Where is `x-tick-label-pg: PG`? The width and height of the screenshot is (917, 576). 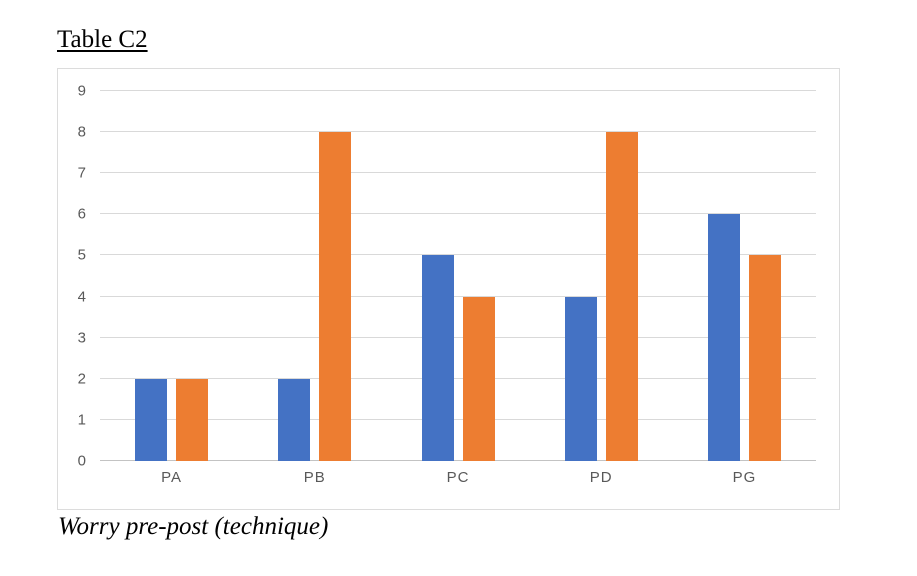
x-tick-label-pg: PG is located at coordinates (744, 477).